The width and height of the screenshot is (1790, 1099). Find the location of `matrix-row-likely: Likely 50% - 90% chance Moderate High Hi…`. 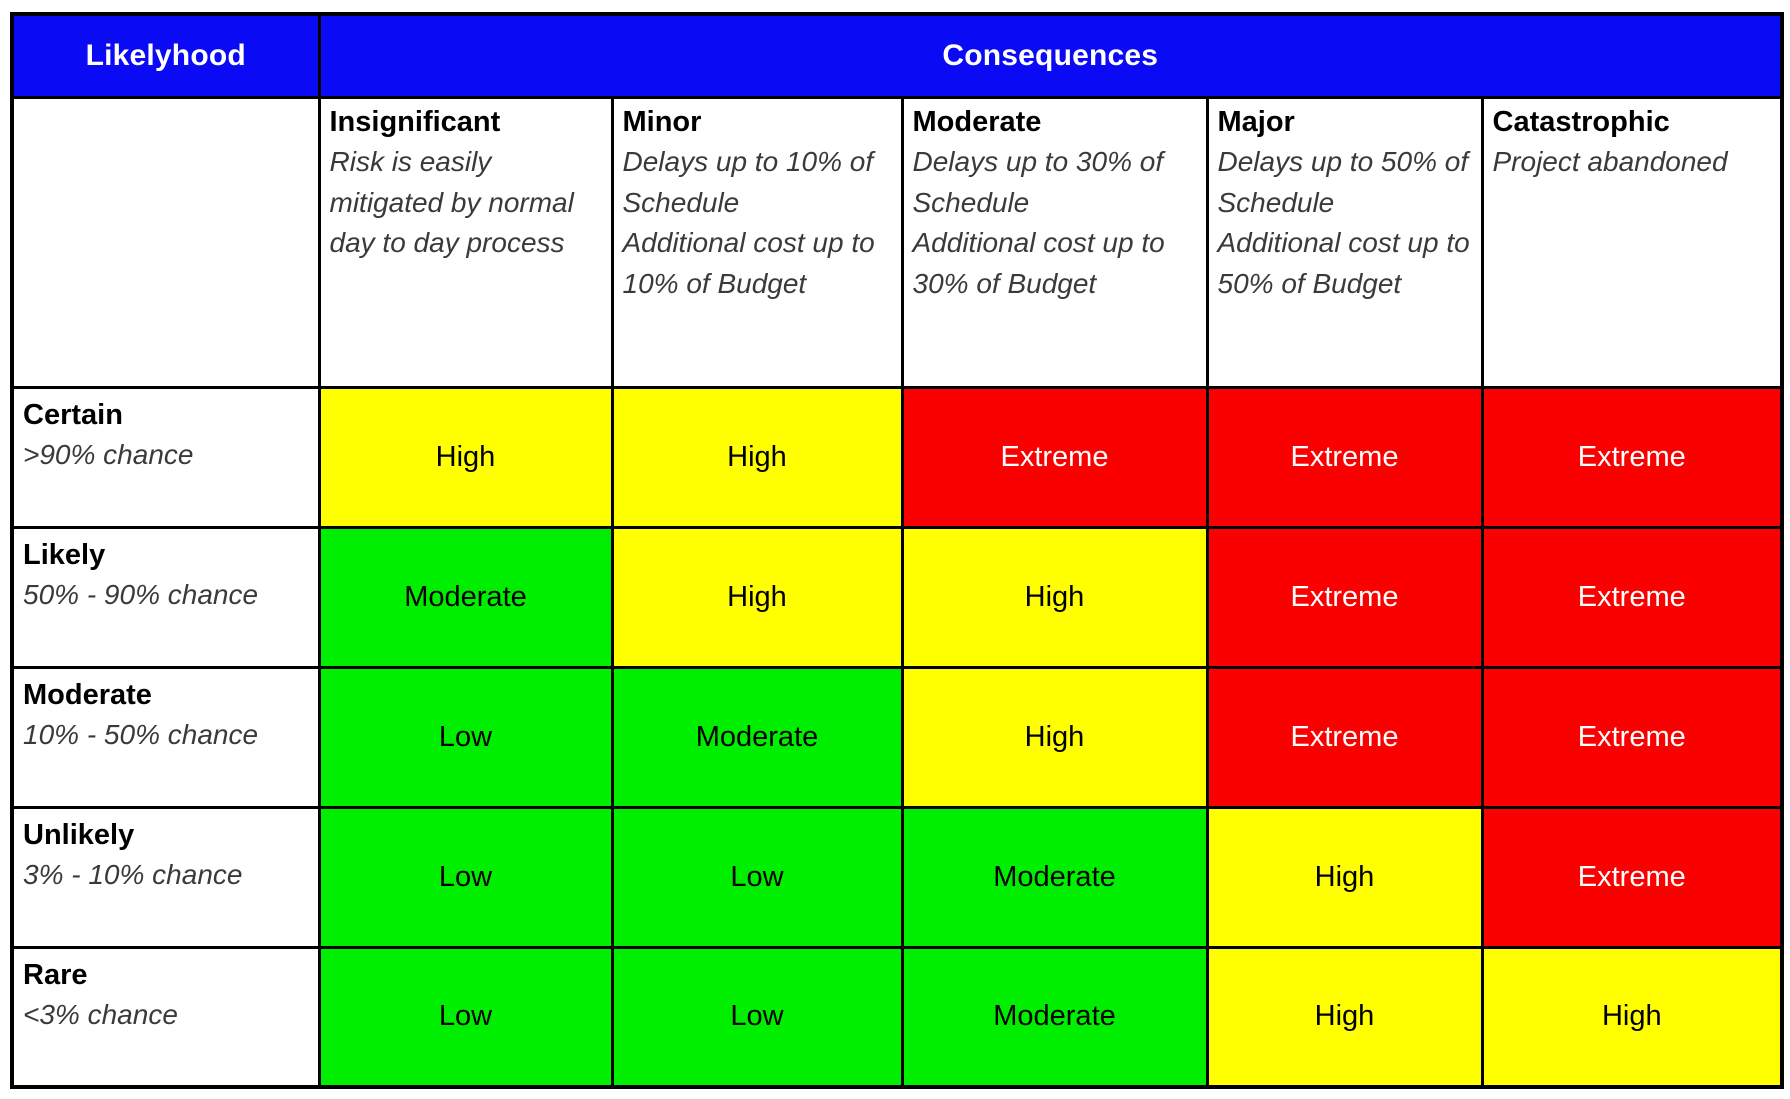

matrix-row-likely: Likely 50% - 90% chance Moderate High Hi… is located at coordinates (897, 597).